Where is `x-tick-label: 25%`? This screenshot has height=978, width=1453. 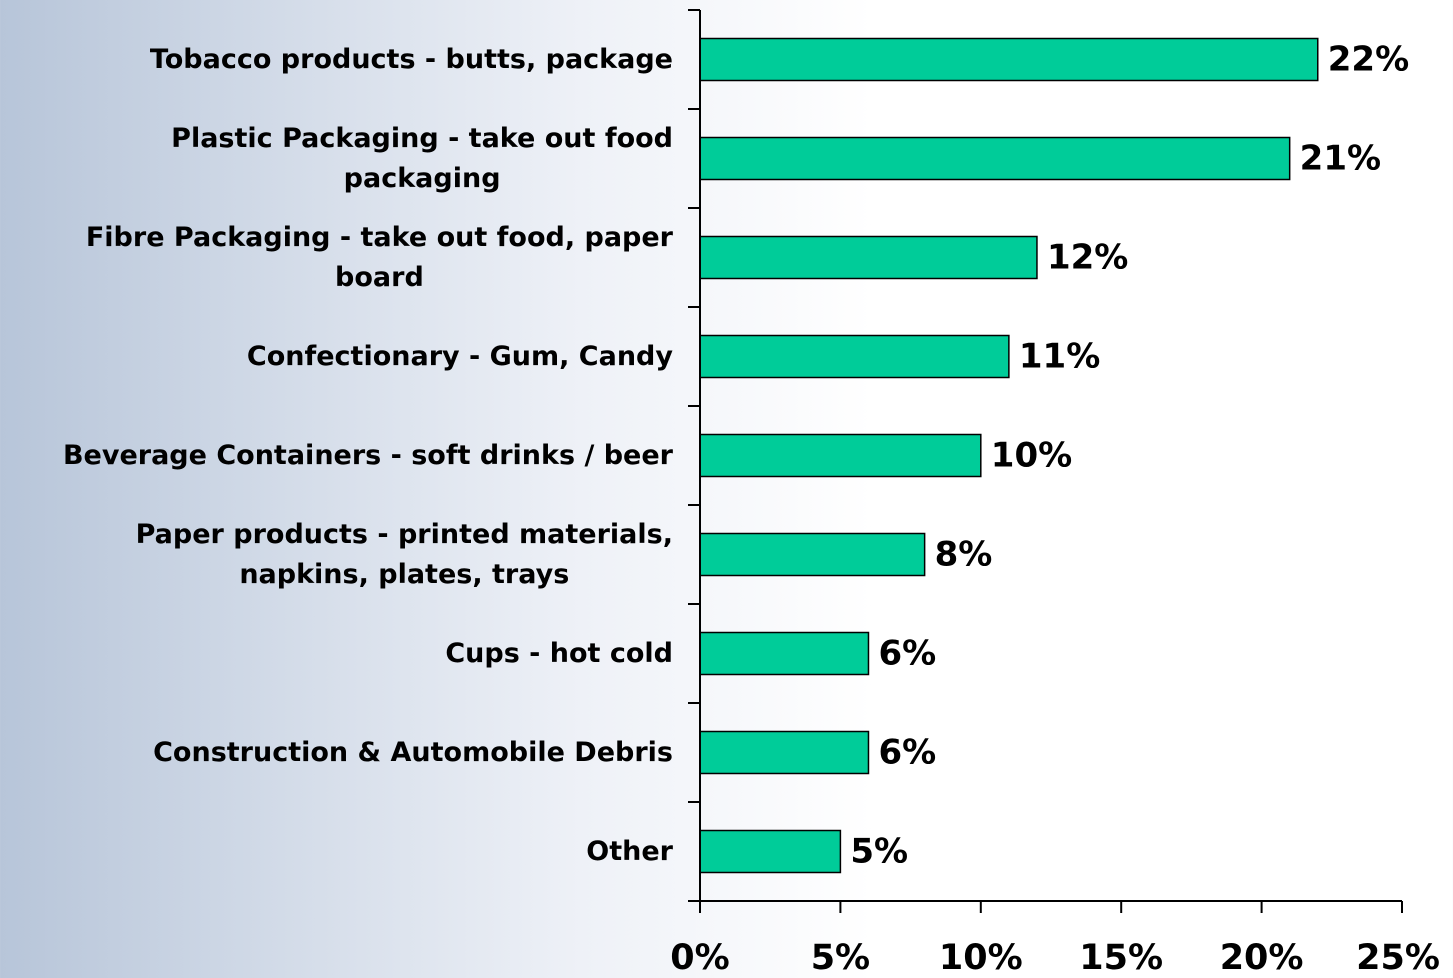
x-tick-label: 25% is located at coordinates (1398, 956).